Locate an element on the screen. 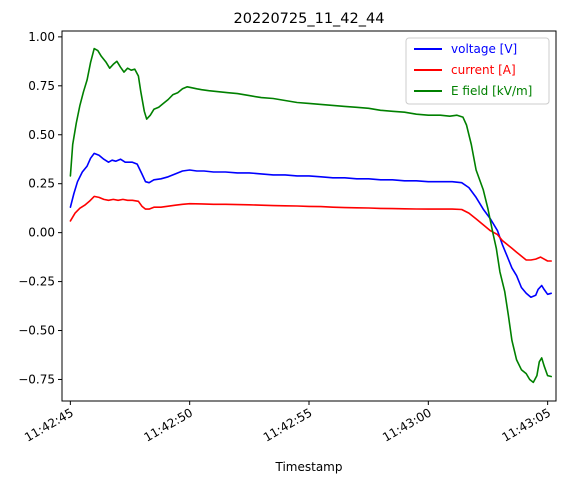 This screenshot has height=484, width=567. legend-frame is located at coordinates (477, 71).